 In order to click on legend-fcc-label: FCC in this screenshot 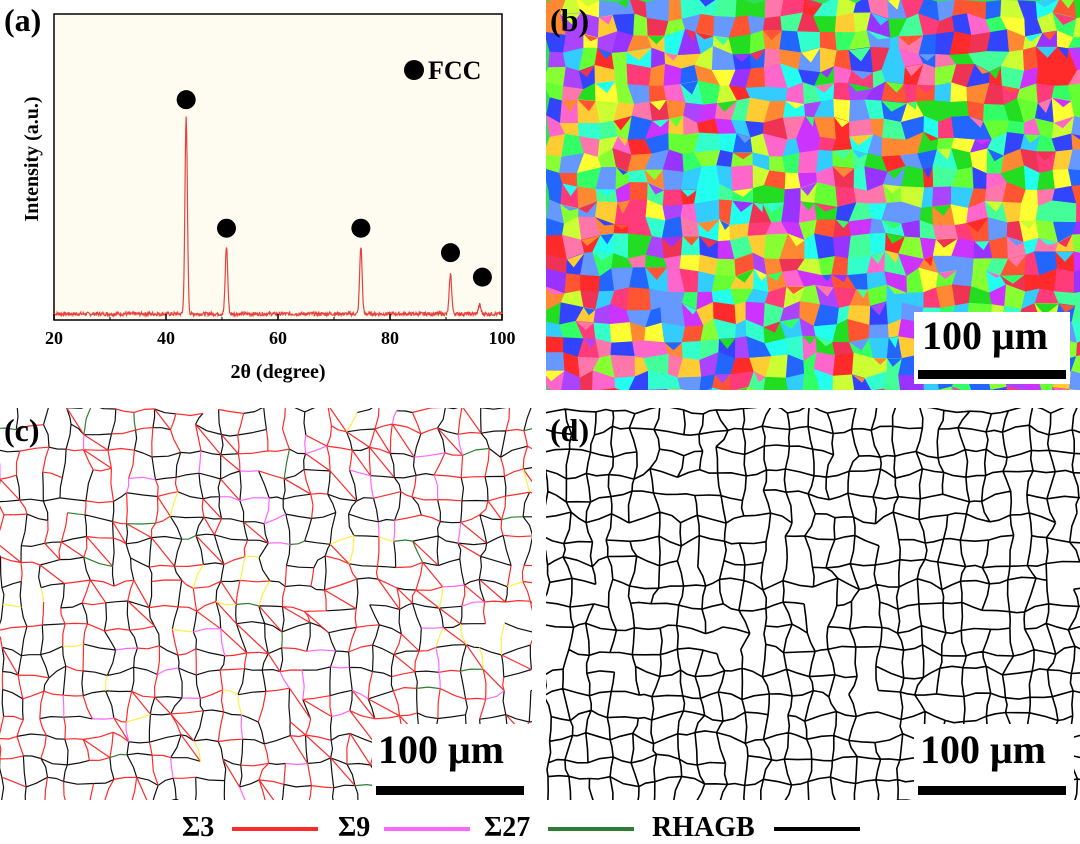, I will do `click(454, 70)`.